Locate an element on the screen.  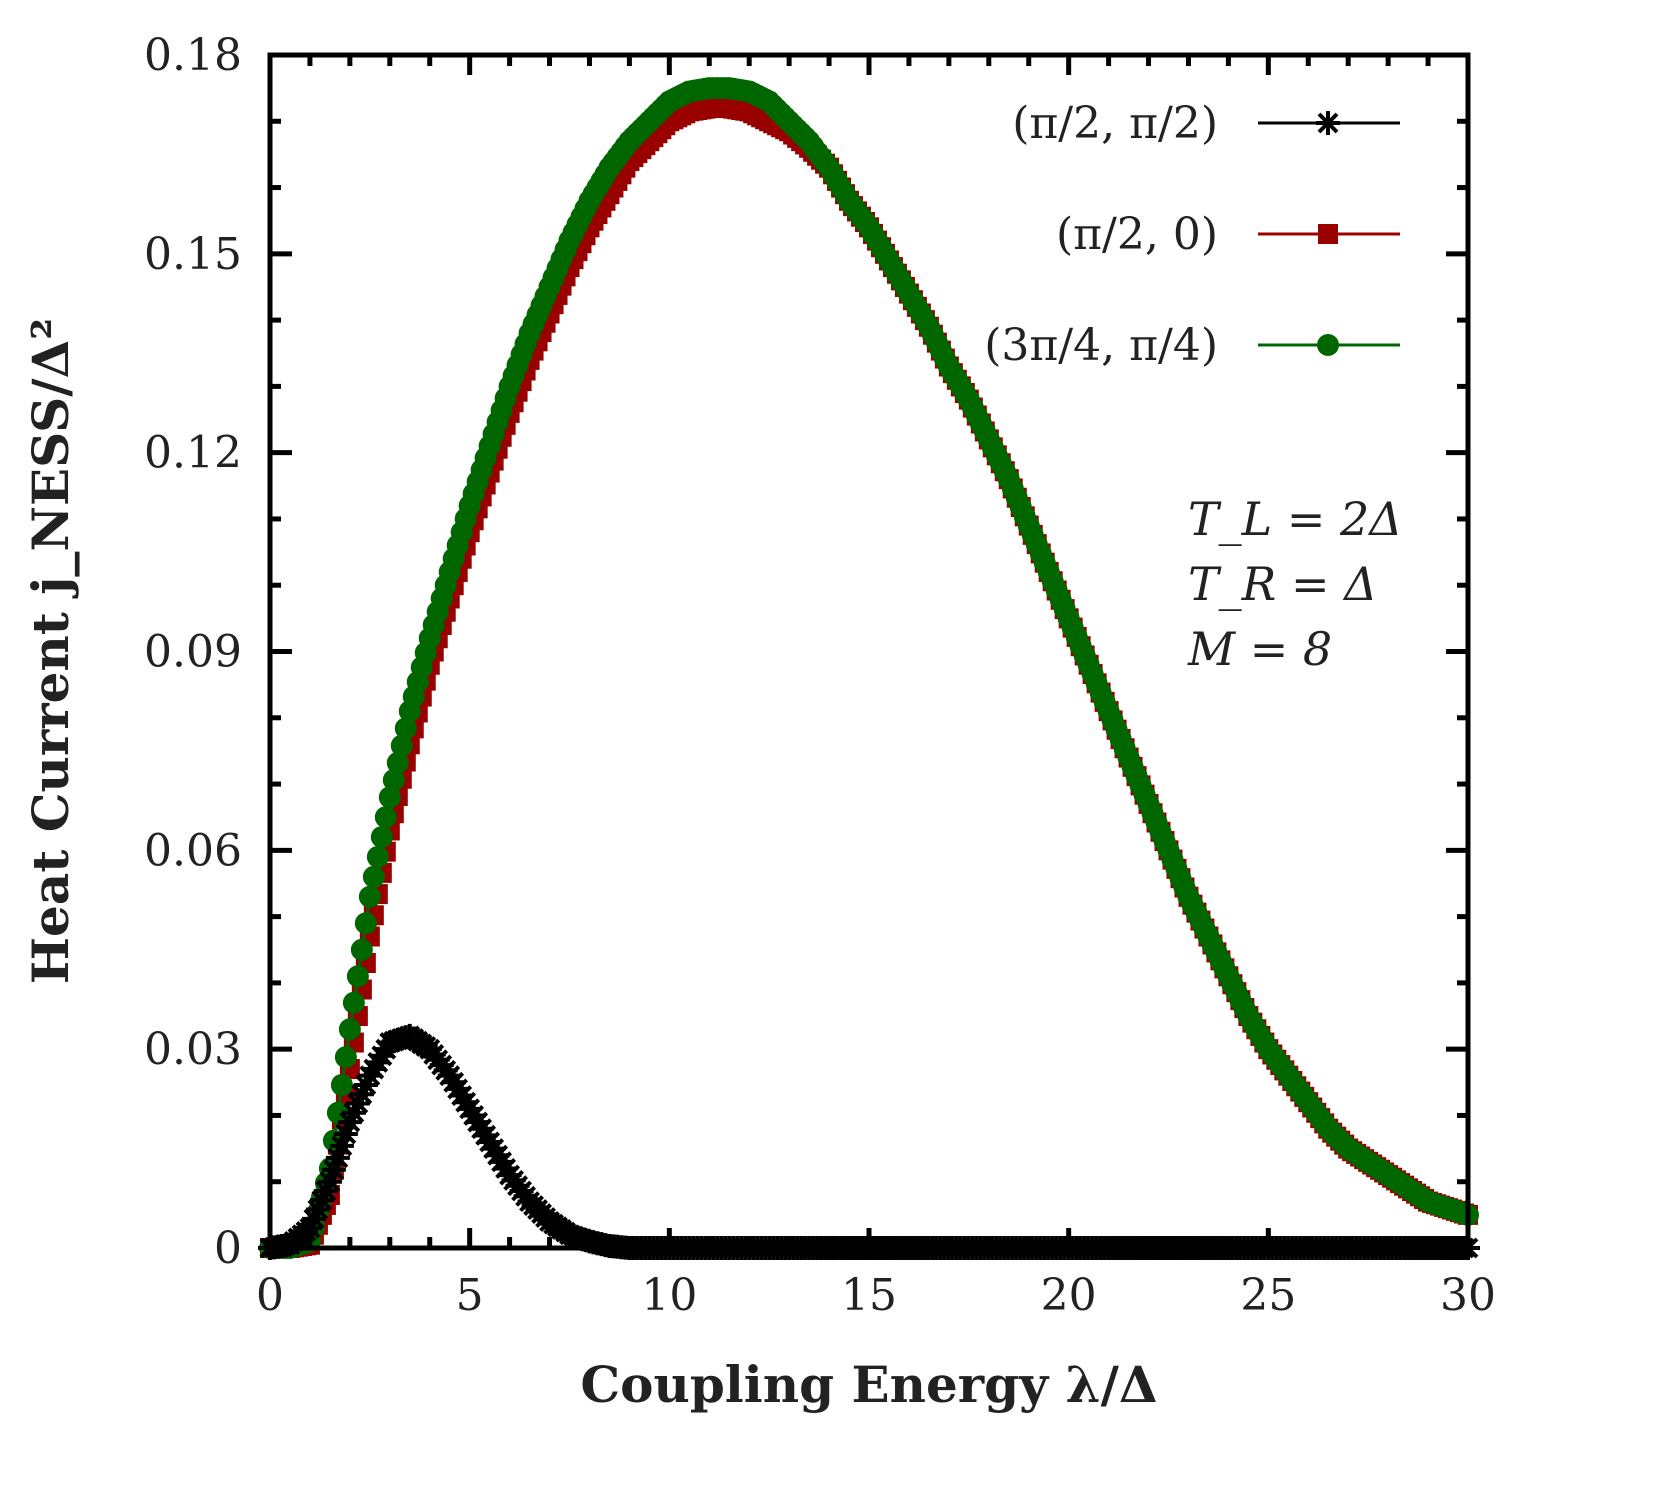
legend-item: (π/2, π/2) is located at coordinates (1206, 123).